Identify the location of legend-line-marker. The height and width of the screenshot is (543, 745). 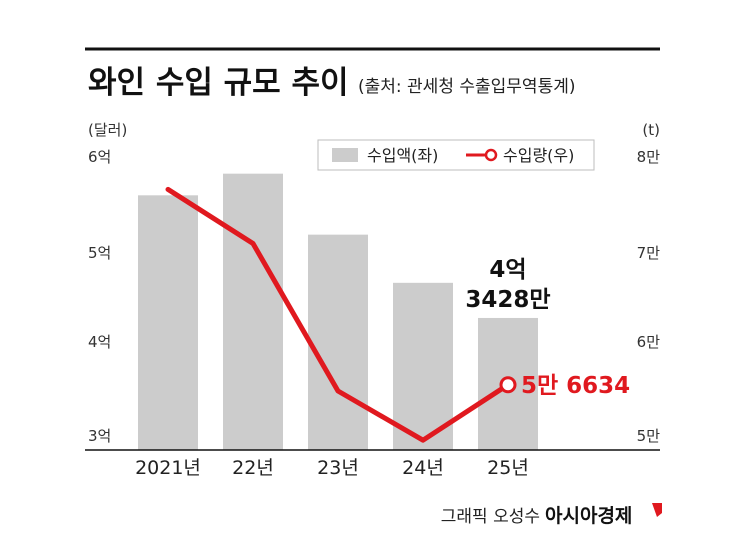
(491, 155).